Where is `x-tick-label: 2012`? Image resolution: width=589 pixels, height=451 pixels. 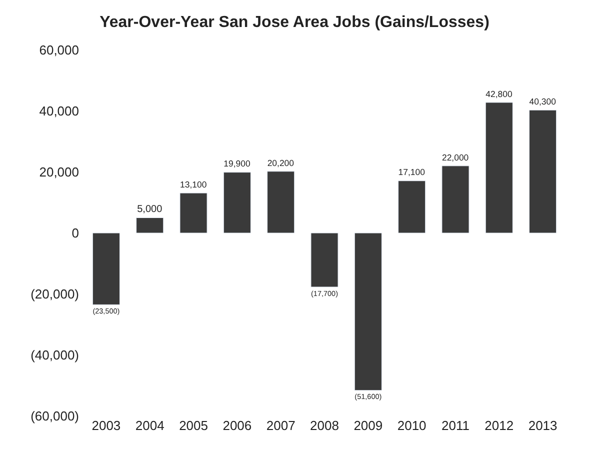
x-tick-label: 2012 is located at coordinates (499, 425).